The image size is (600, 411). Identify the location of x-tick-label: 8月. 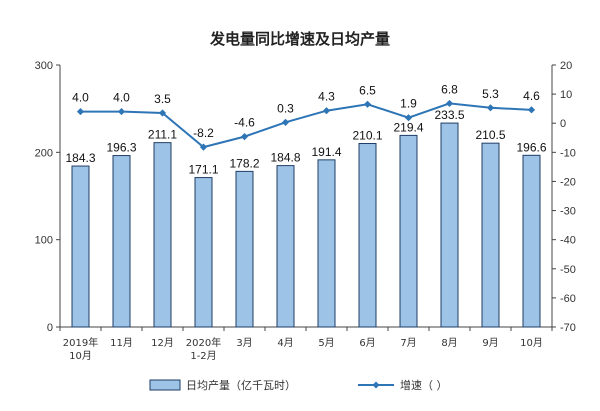
(449, 343).